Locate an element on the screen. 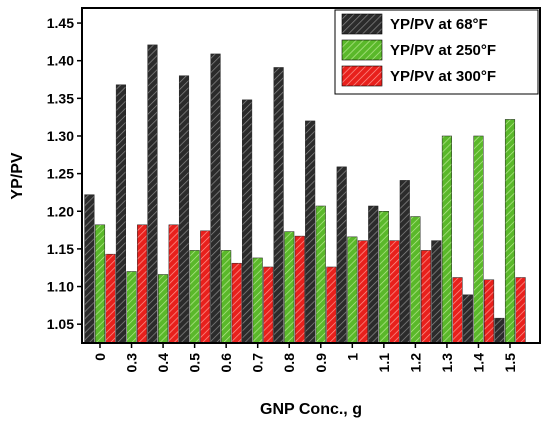  x-tick-label: 1.3 is located at coordinates (447, 363).